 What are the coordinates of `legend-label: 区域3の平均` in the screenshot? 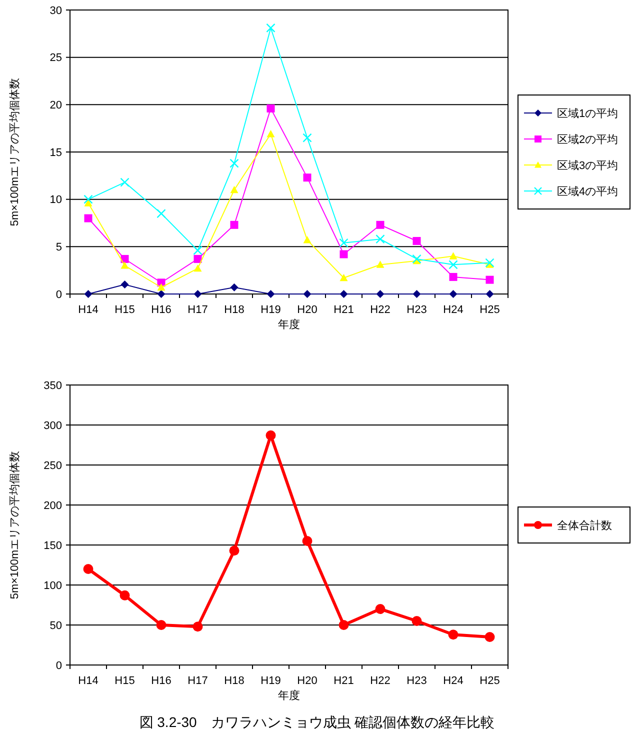 It's located at (587, 165).